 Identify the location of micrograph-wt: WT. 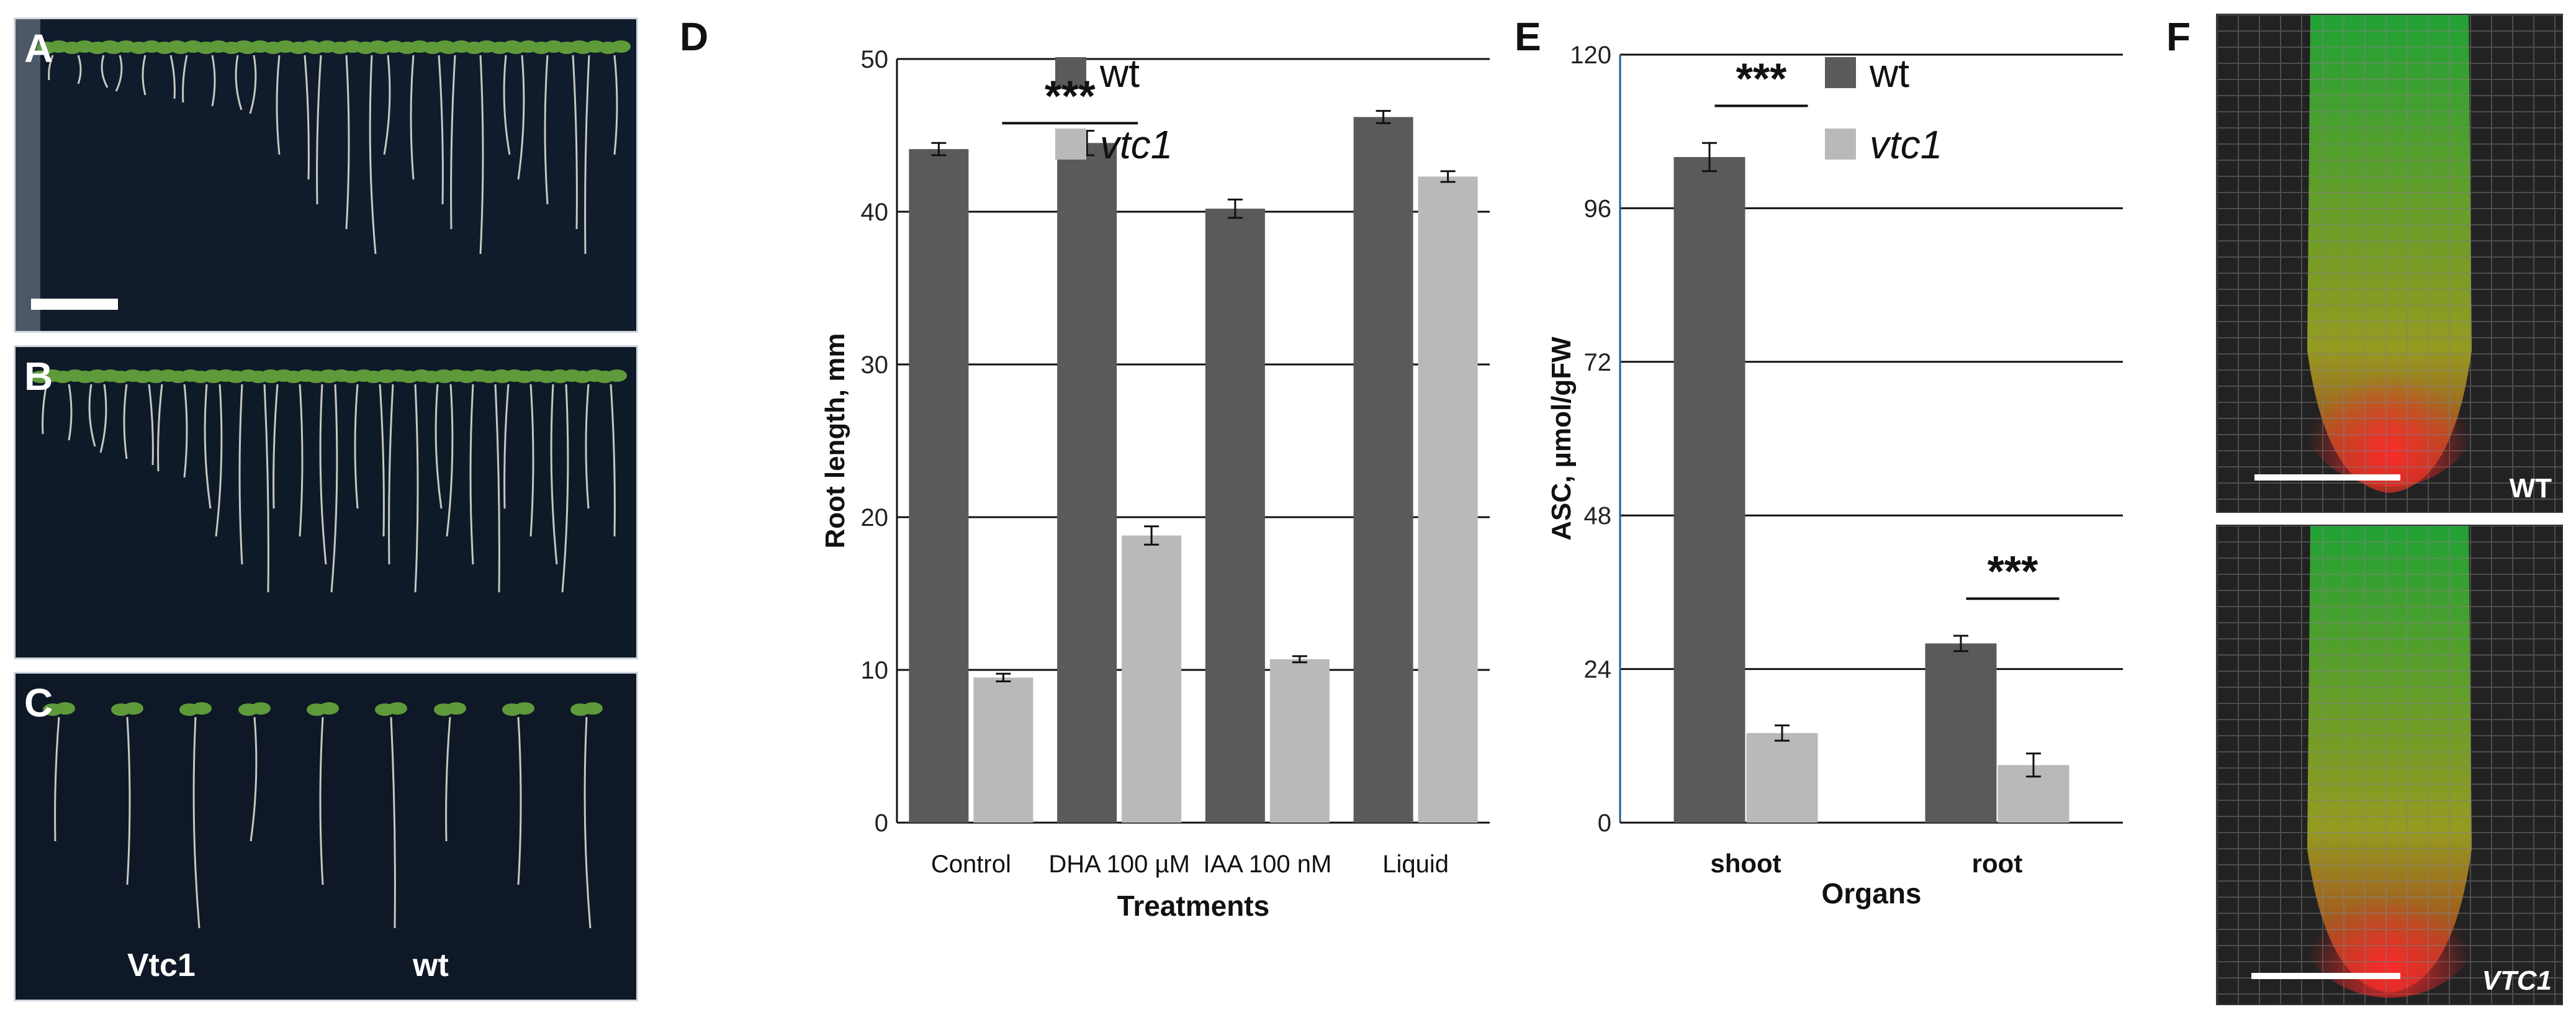
(2389, 263).